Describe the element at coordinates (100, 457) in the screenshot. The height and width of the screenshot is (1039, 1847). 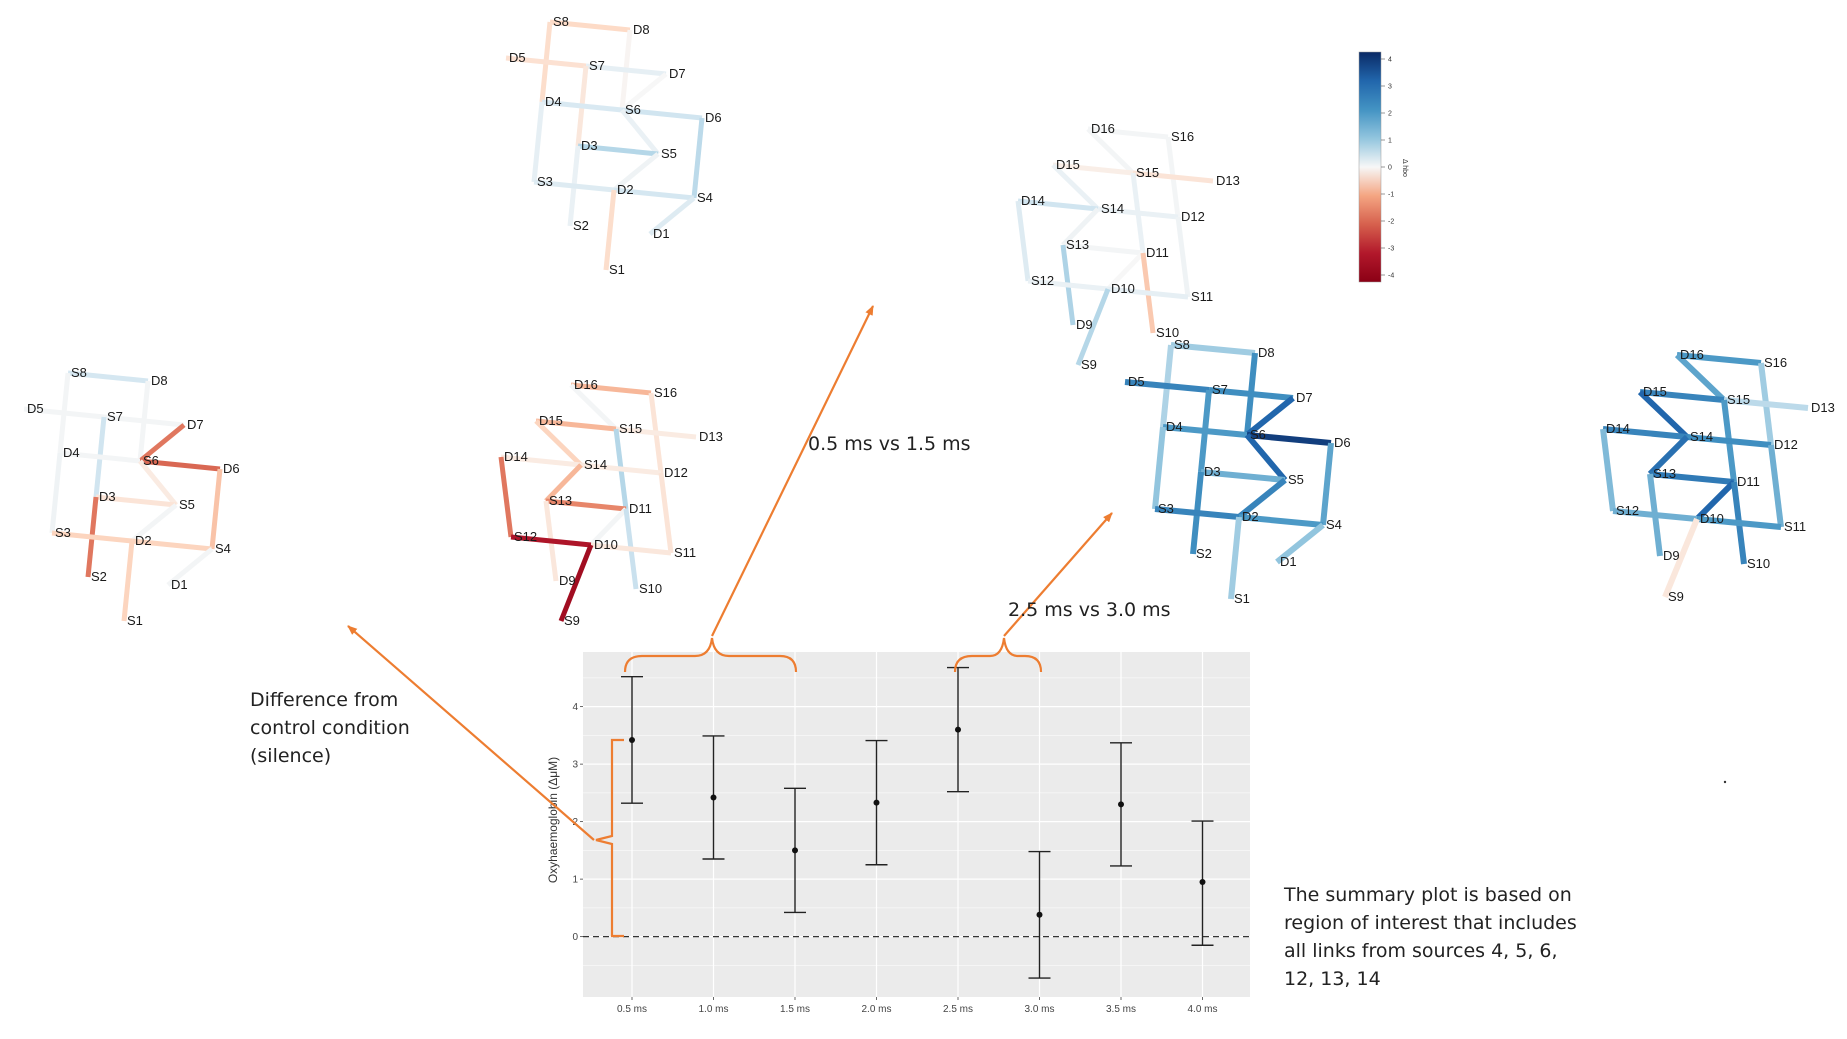
I see `link-d4-s6` at that location.